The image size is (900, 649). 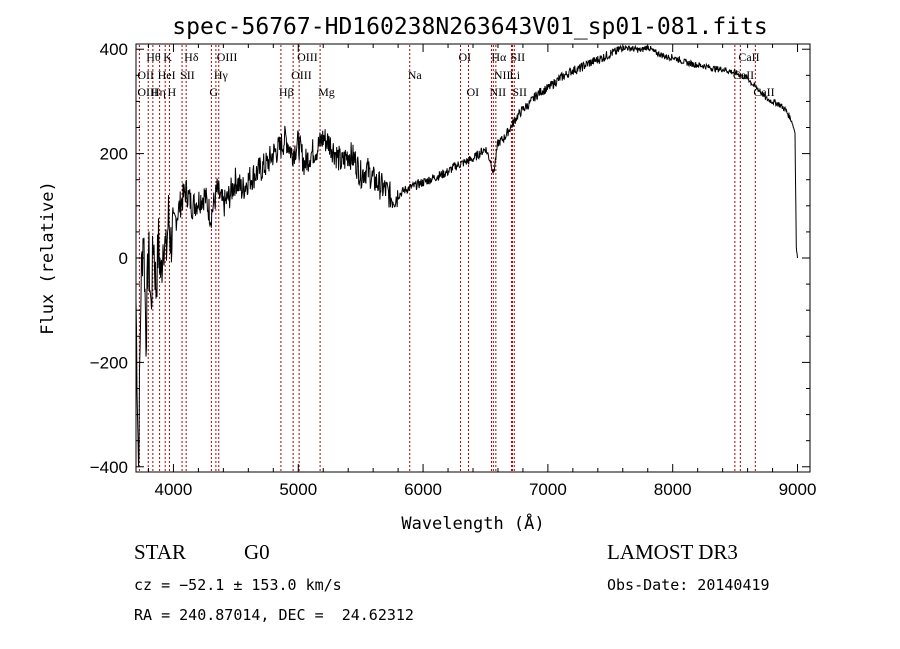 What do you see at coordinates (499, 57) in the screenshot?
I see `line-label: Hα` at bounding box center [499, 57].